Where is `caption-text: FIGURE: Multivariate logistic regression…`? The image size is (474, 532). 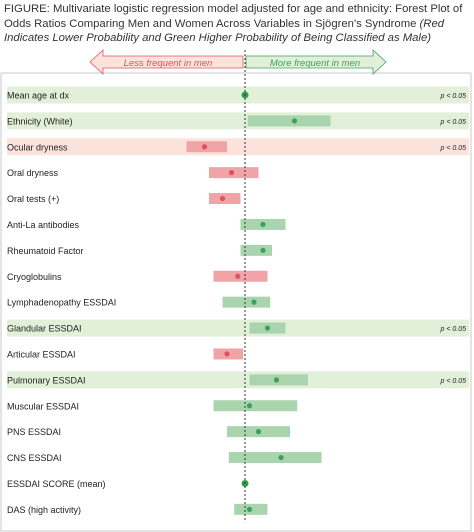
caption-text: FIGURE: Multivariate logistic regression… is located at coordinates (233, 16).